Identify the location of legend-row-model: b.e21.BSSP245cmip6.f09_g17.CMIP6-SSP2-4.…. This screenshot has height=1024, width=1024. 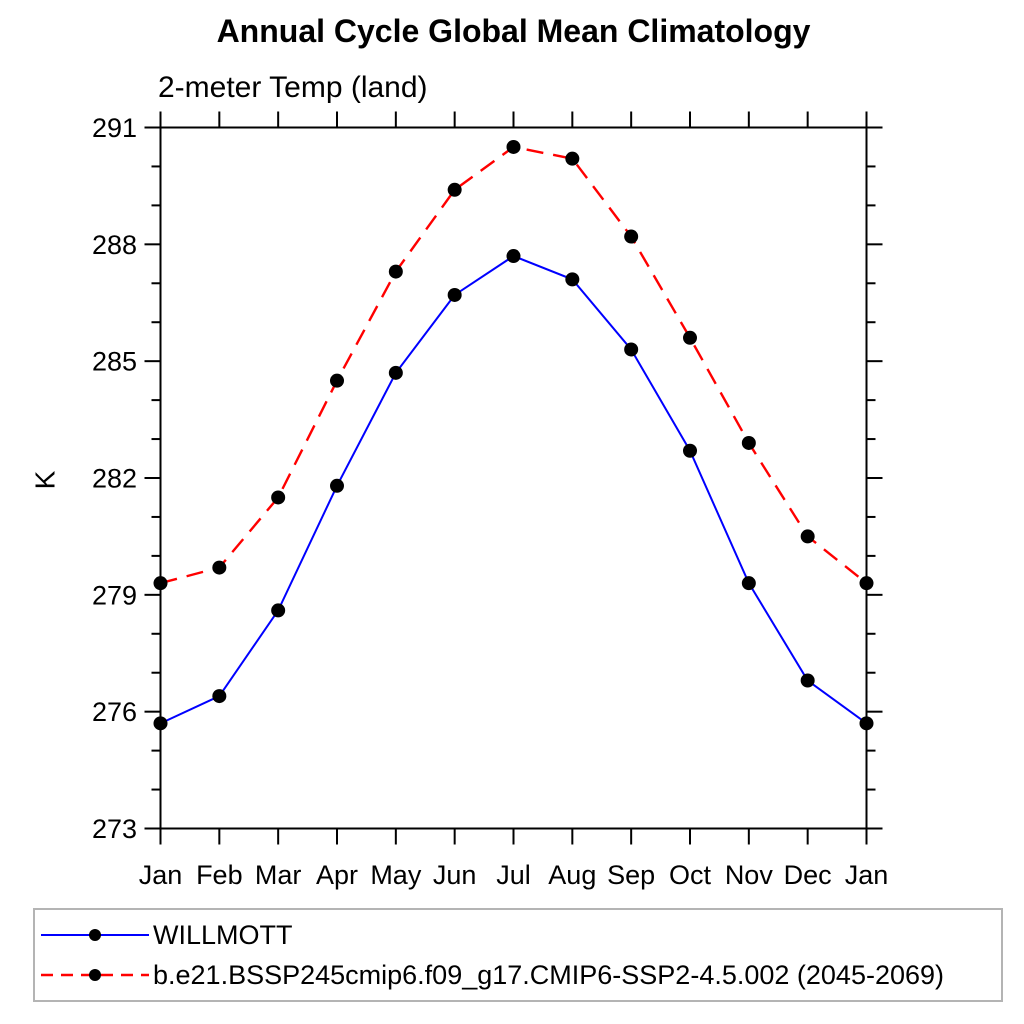
(518, 975).